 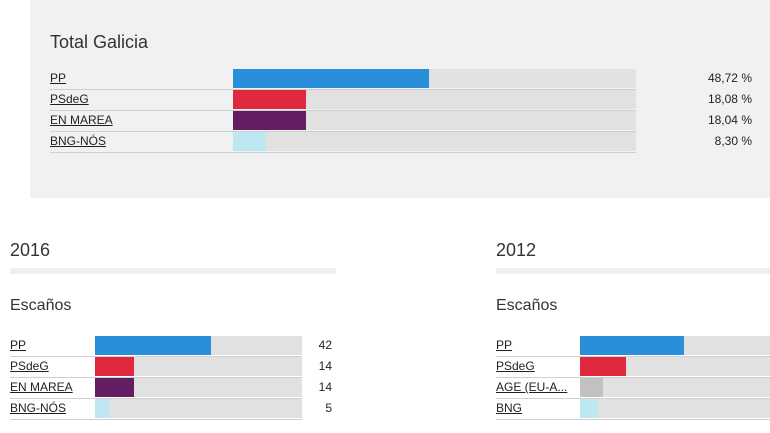 What do you see at coordinates (173, 271) in the screenshot?
I see `year-rule-2016` at bounding box center [173, 271].